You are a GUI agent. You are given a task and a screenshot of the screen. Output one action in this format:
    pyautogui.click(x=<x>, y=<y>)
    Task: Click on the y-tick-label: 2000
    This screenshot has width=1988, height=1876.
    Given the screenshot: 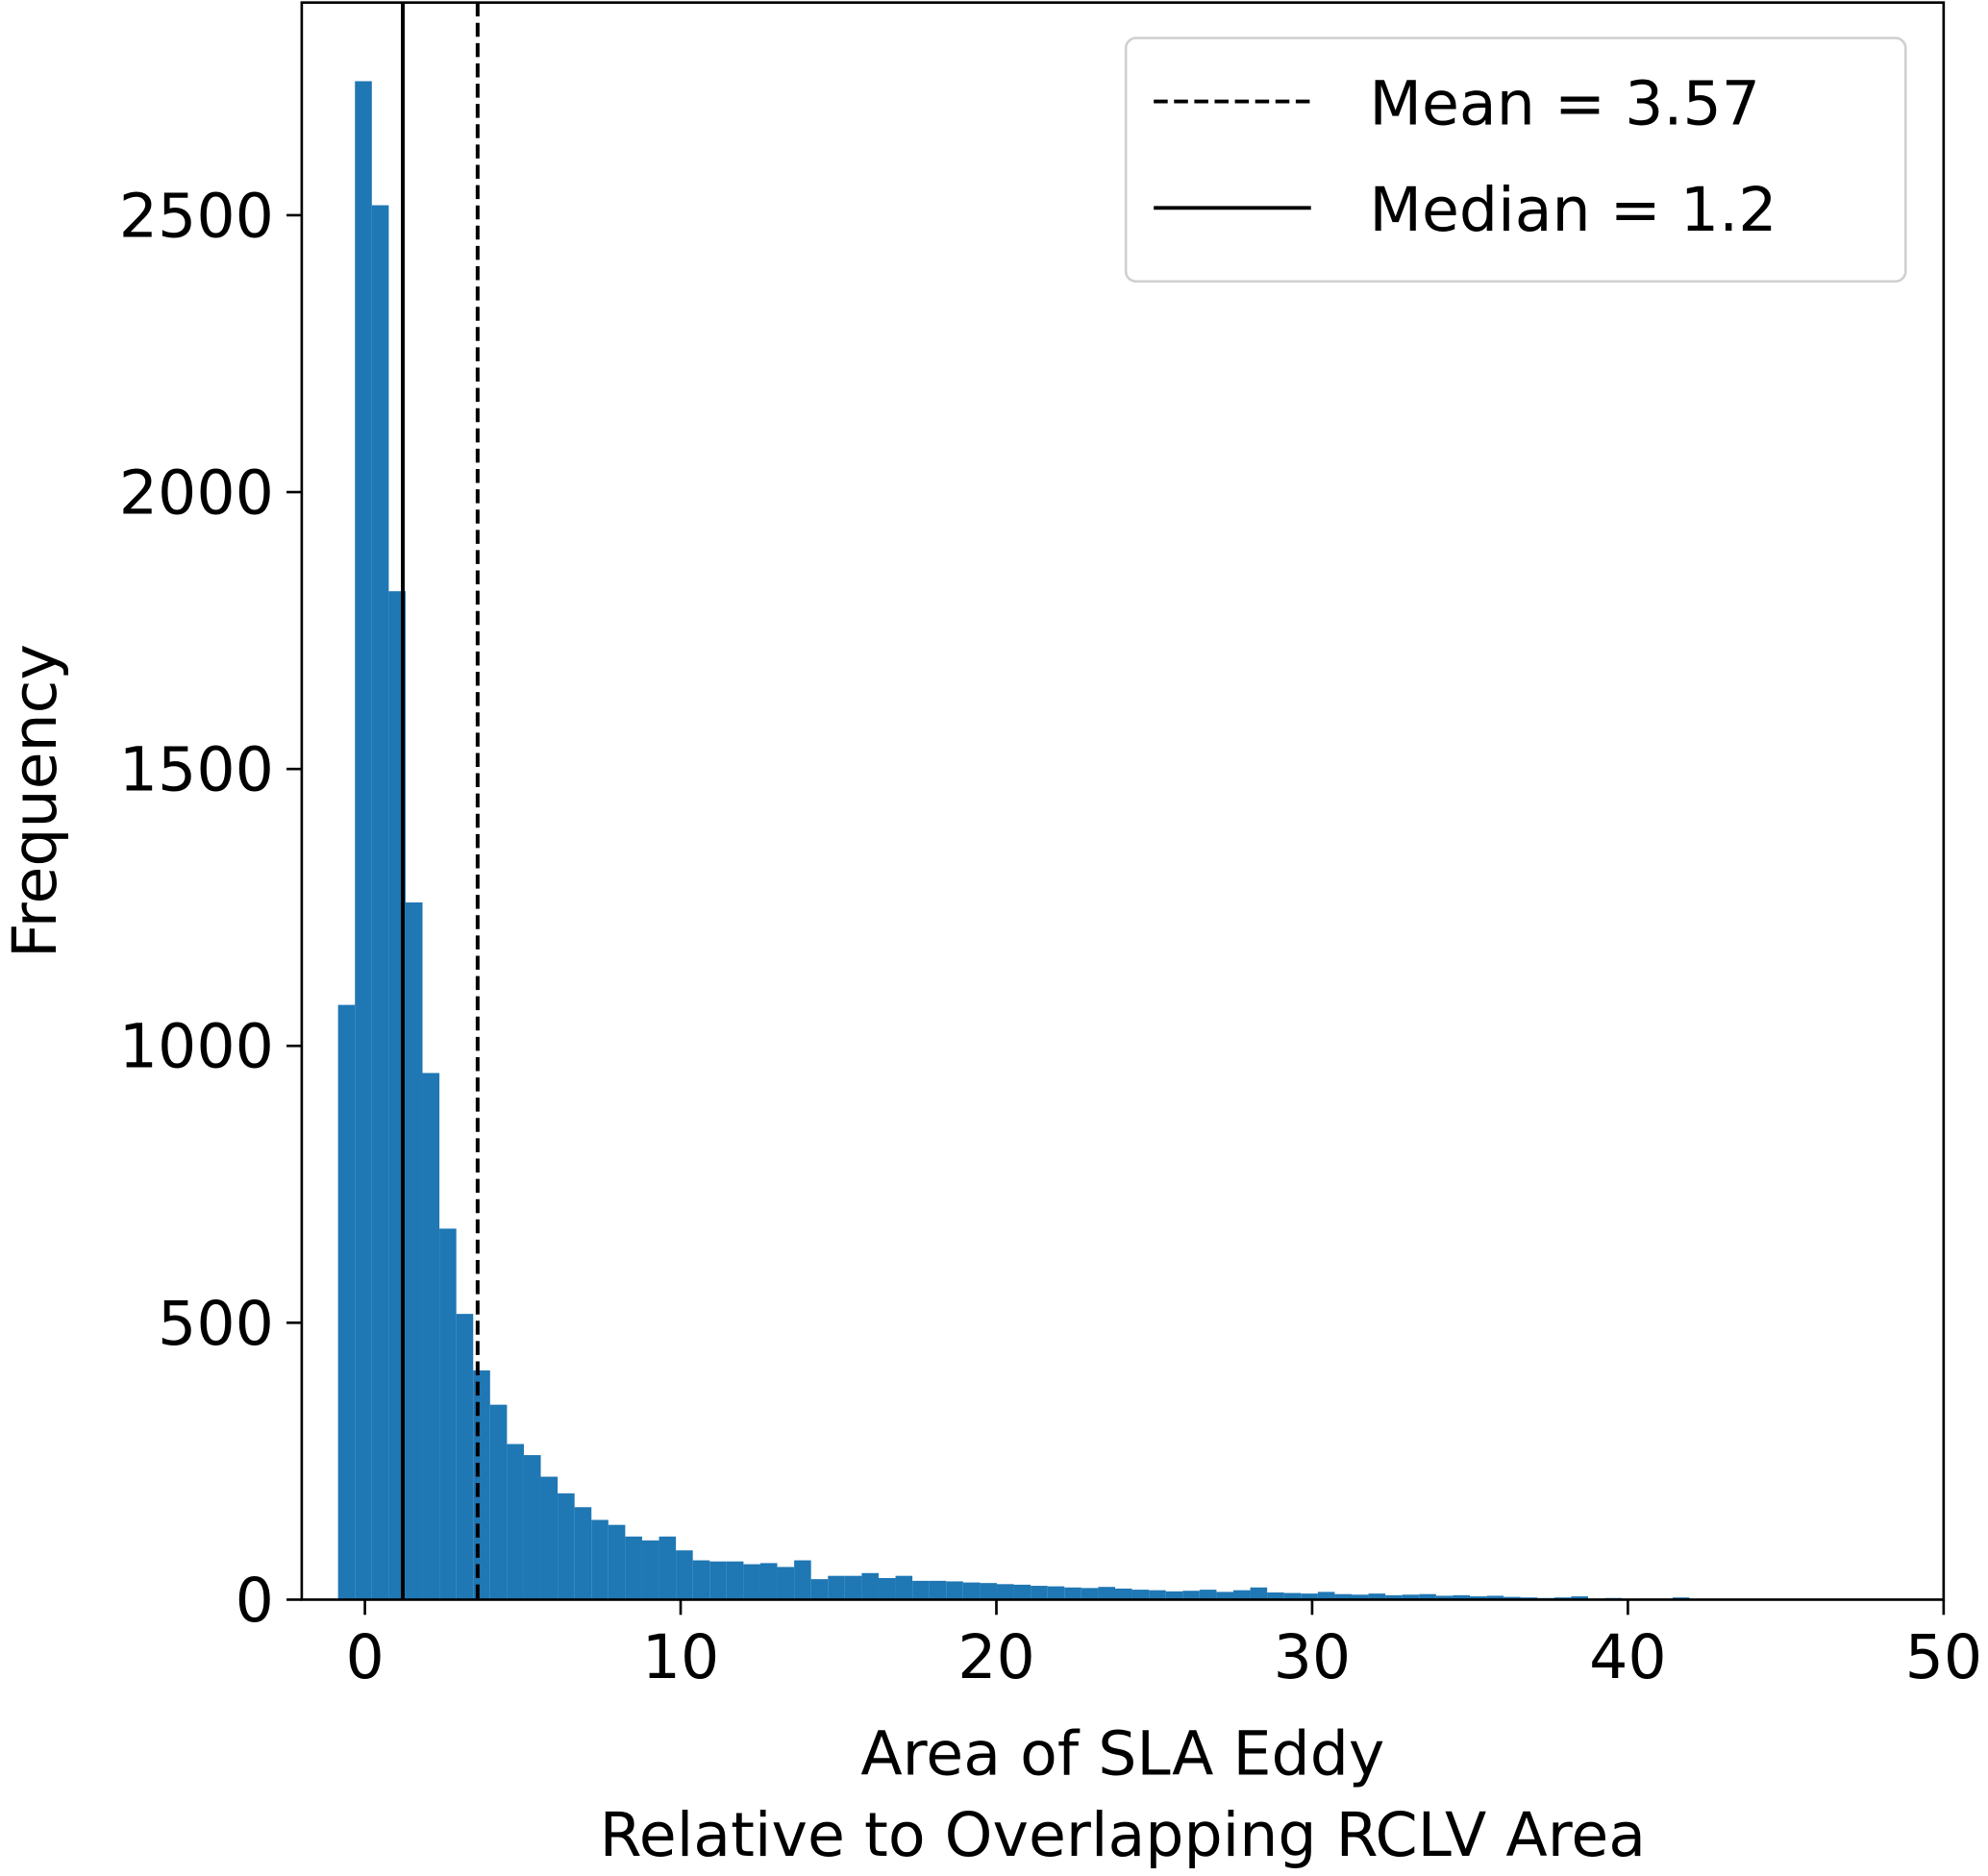 What is the action you would take?
    pyautogui.click(x=196, y=493)
    